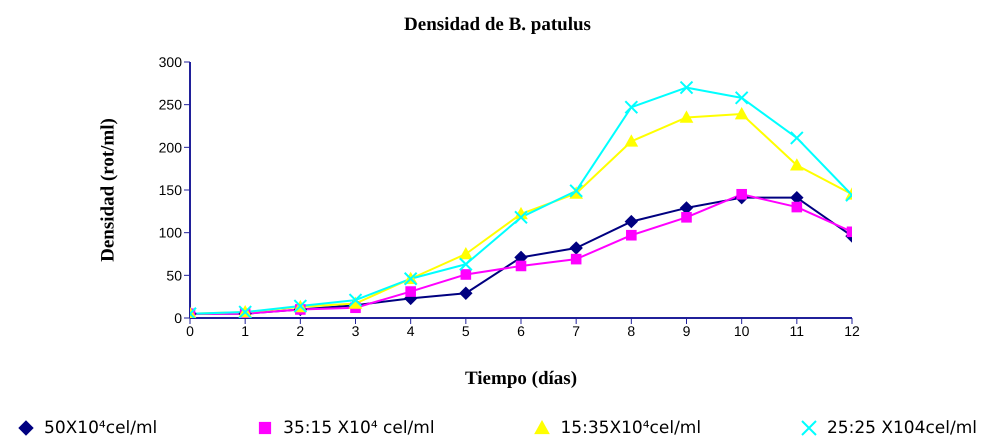 This screenshot has height=445, width=995. I want to click on y-tick-label: 50, so click(174, 275).